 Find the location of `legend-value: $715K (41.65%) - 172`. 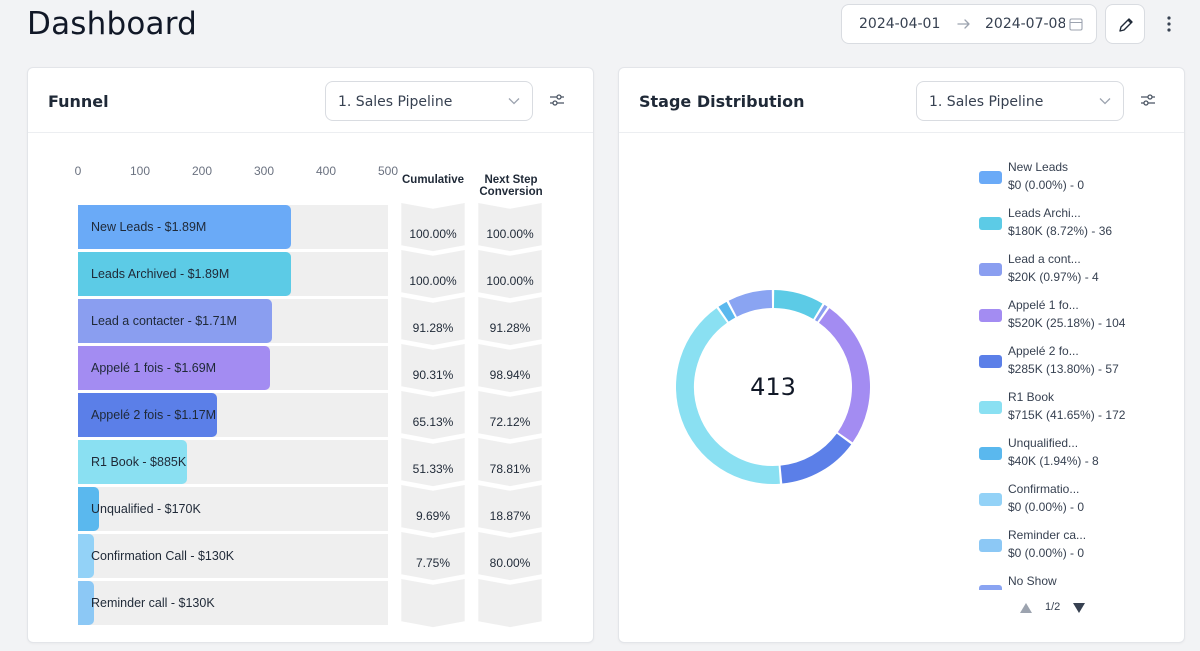

legend-value: $715K (41.65%) - 172 is located at coordinates (1067, 415).